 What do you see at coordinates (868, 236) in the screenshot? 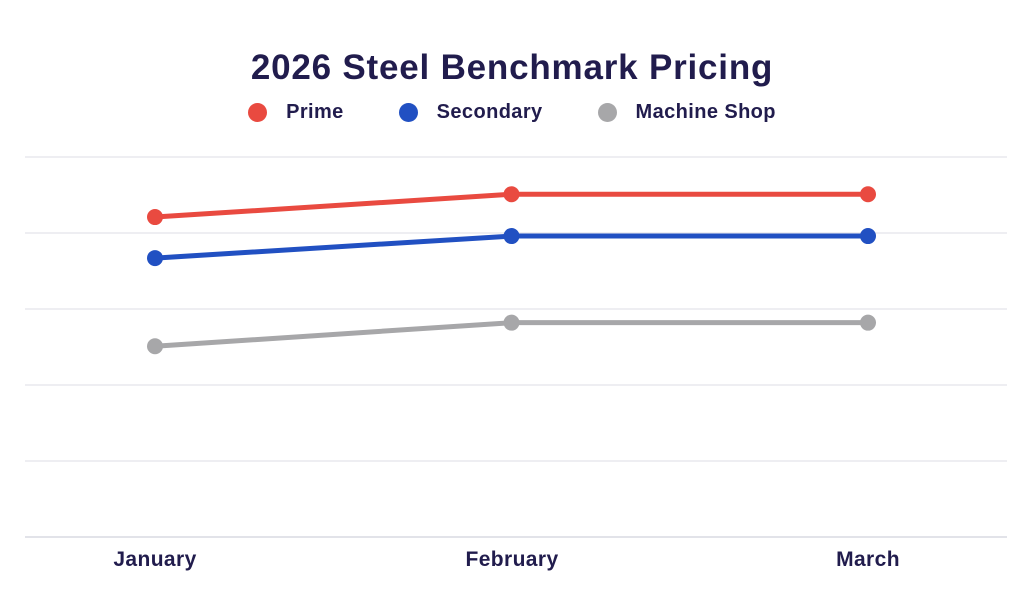
I see `data-point-secondary-march` at bounding box center [868, 236].